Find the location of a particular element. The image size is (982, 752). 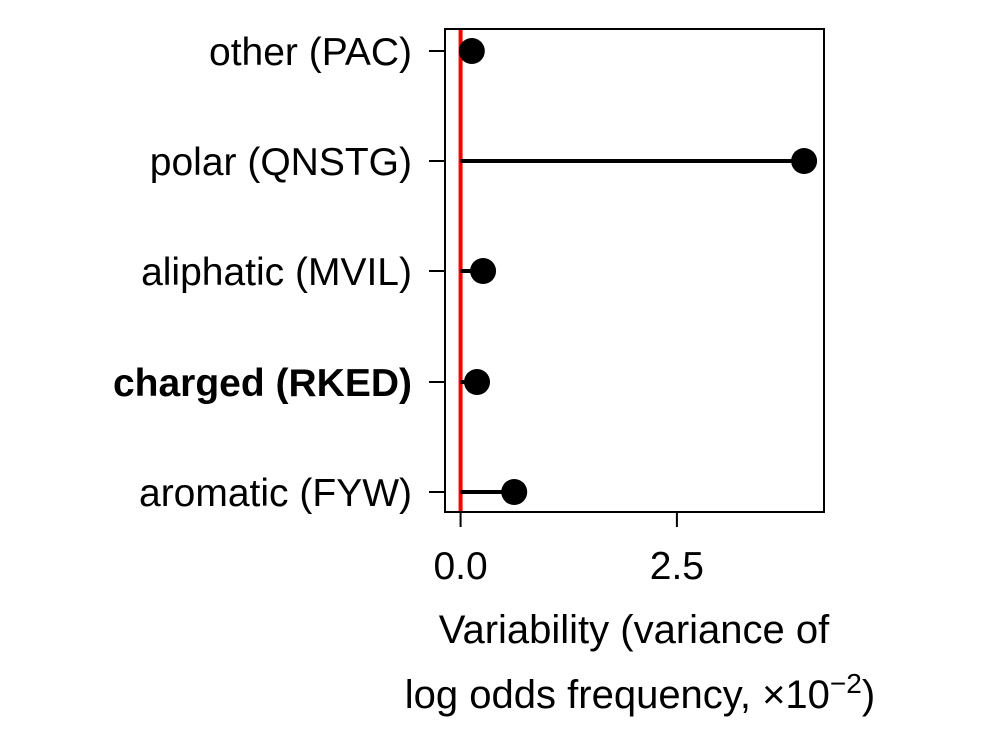

x-axis-label-line-2: log odds frequency, ×10−2) is located at coordinates (640, 693).